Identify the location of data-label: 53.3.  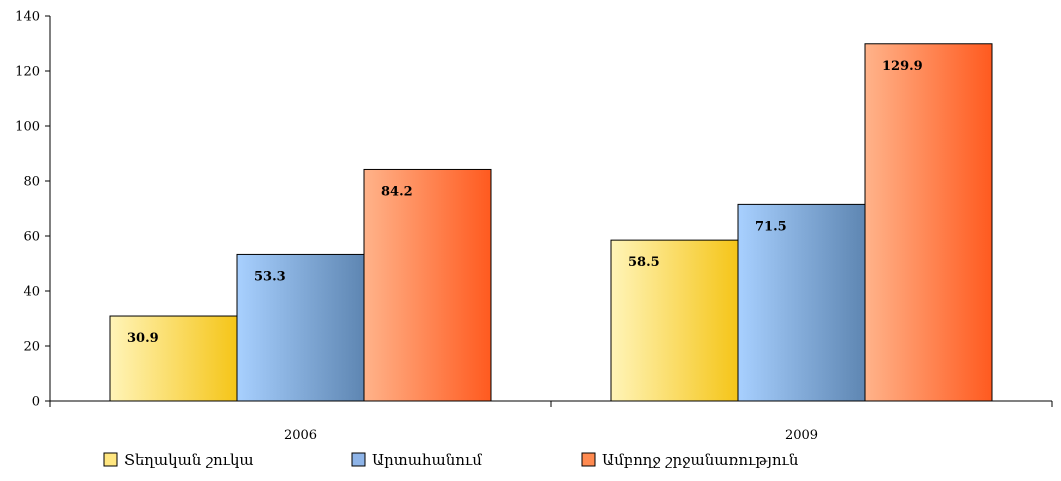
(270, 276).